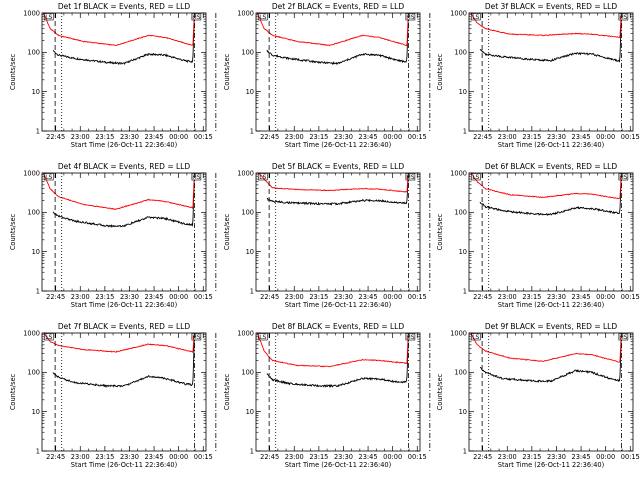  I want to click on panel-title: Det 6f BLACK = Events, RED = LLD, so click(551, 166).